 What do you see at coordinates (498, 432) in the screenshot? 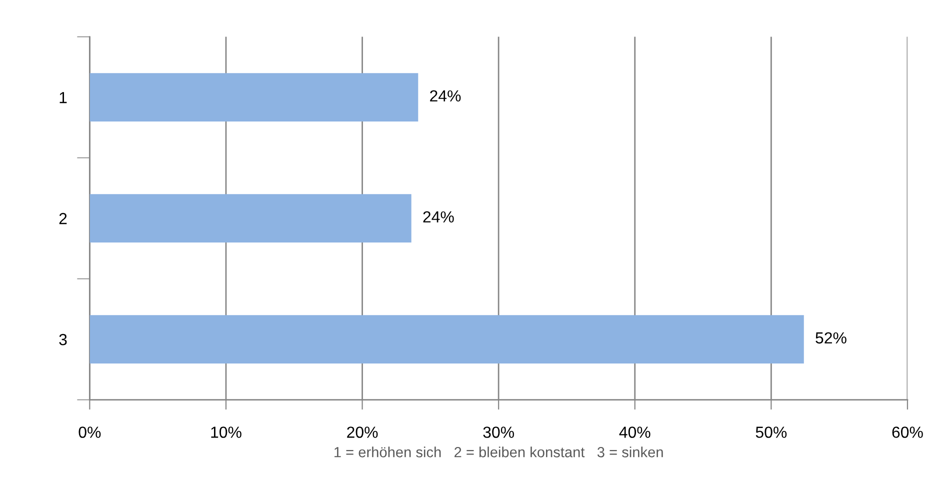
I see `x-tick-label: 30%` at bounding box center [498, 432].